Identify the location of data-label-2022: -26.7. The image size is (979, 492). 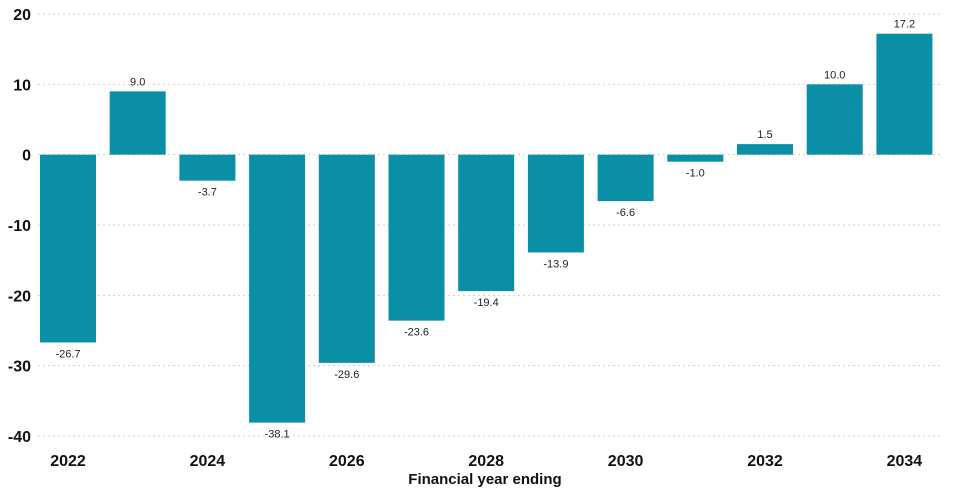
(67, 354).